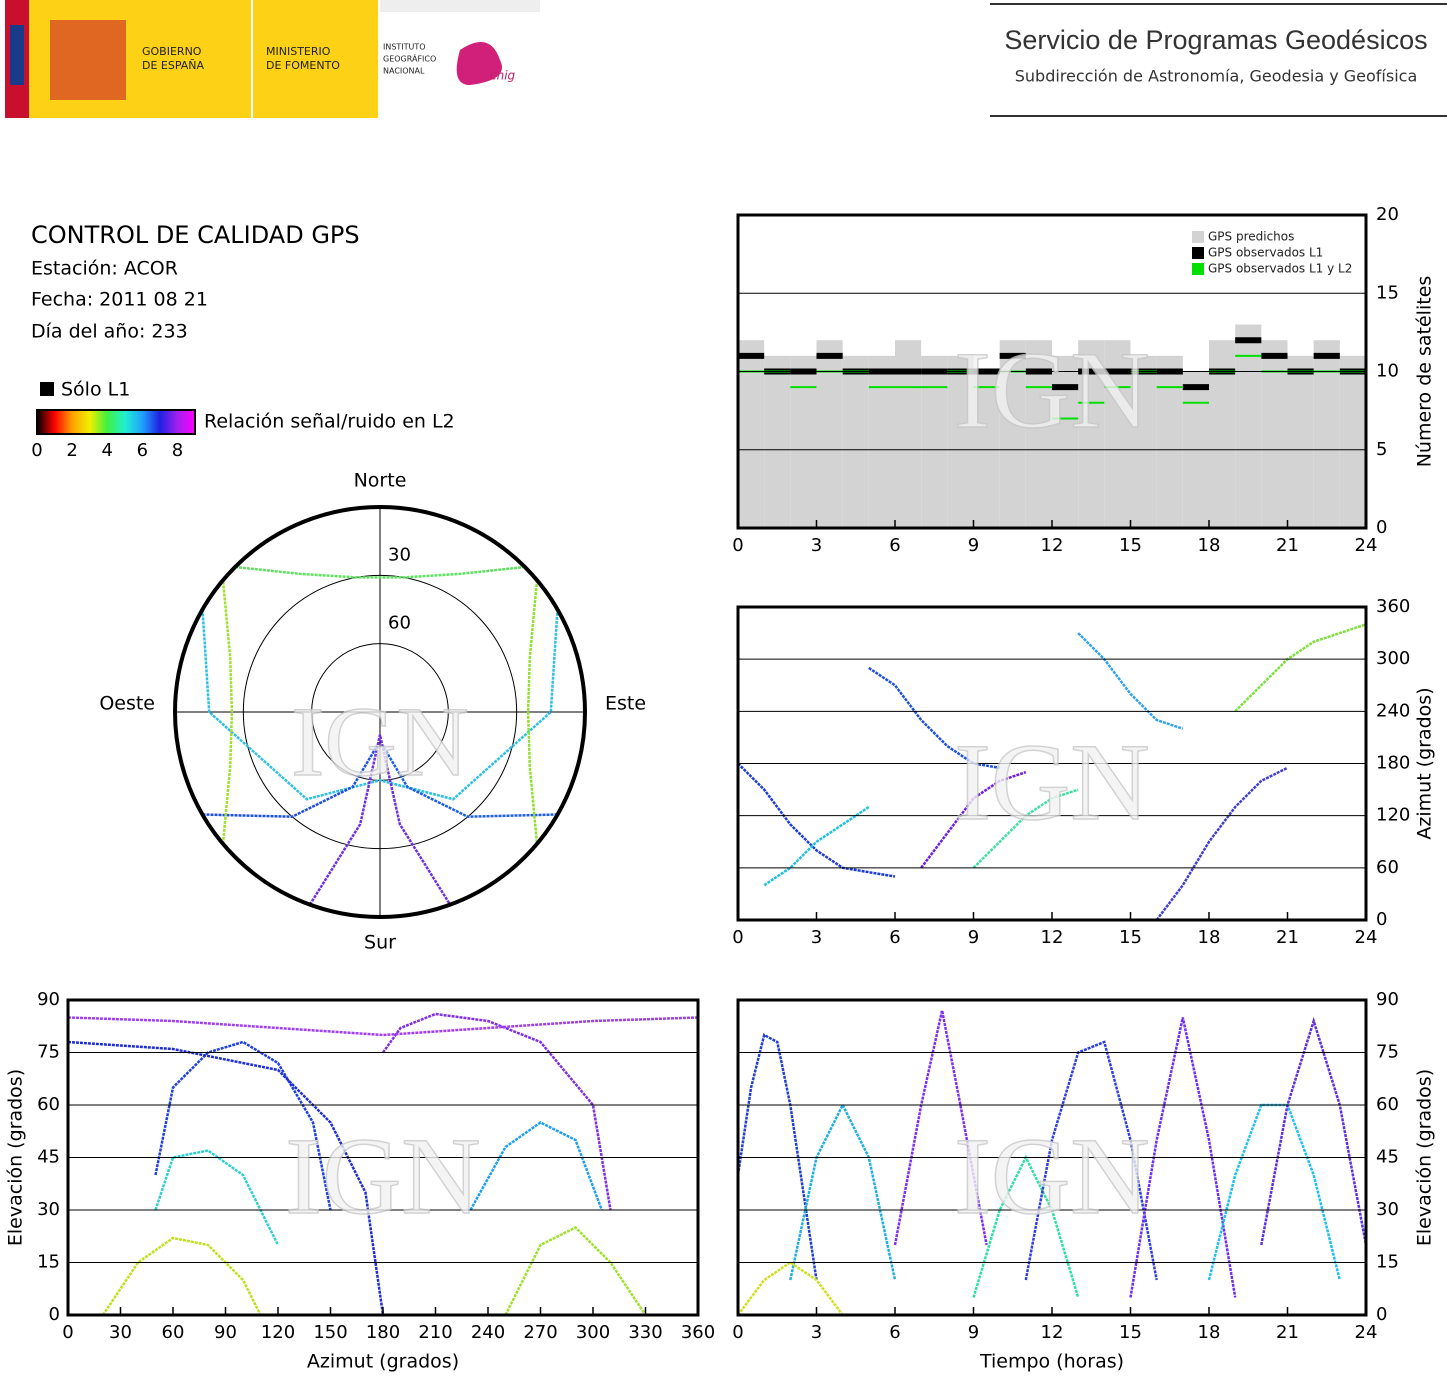  I want to click on colorbar-tick: 2, so click(71, 450).